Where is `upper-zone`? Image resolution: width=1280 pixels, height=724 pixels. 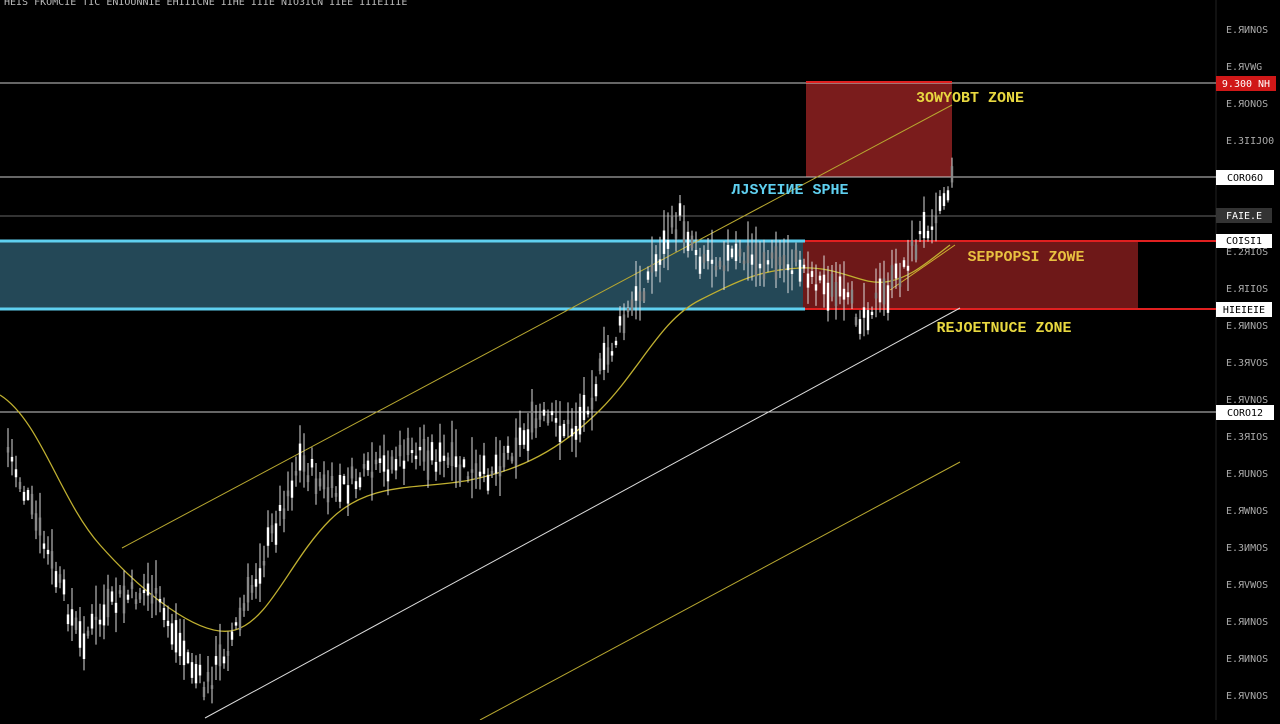 upper-zone is located at coordinates (879, 129).